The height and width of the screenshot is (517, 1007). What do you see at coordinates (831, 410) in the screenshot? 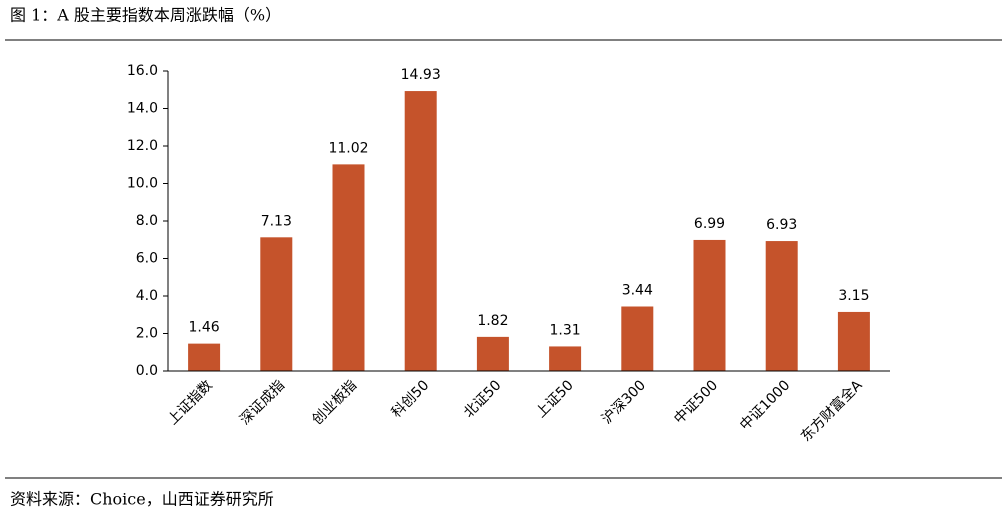
I see `x-tick-label: 东方财富全A` at bounding box center [831, 410].